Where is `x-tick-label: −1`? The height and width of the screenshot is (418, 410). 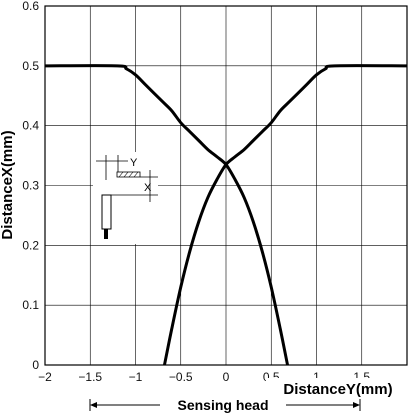 x-tick-label: −1 is located at coordinates (136, 377).